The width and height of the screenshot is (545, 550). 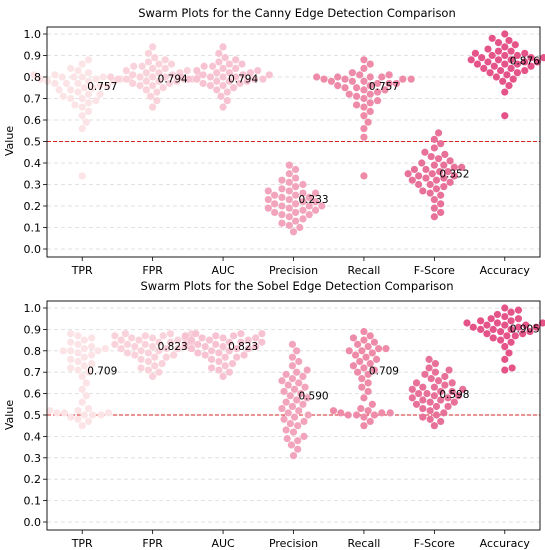 What do you see at coordinates (33, 329) in the screenshot?
I see `y-tick-label: 0.9` at bounding box center [33, 329].